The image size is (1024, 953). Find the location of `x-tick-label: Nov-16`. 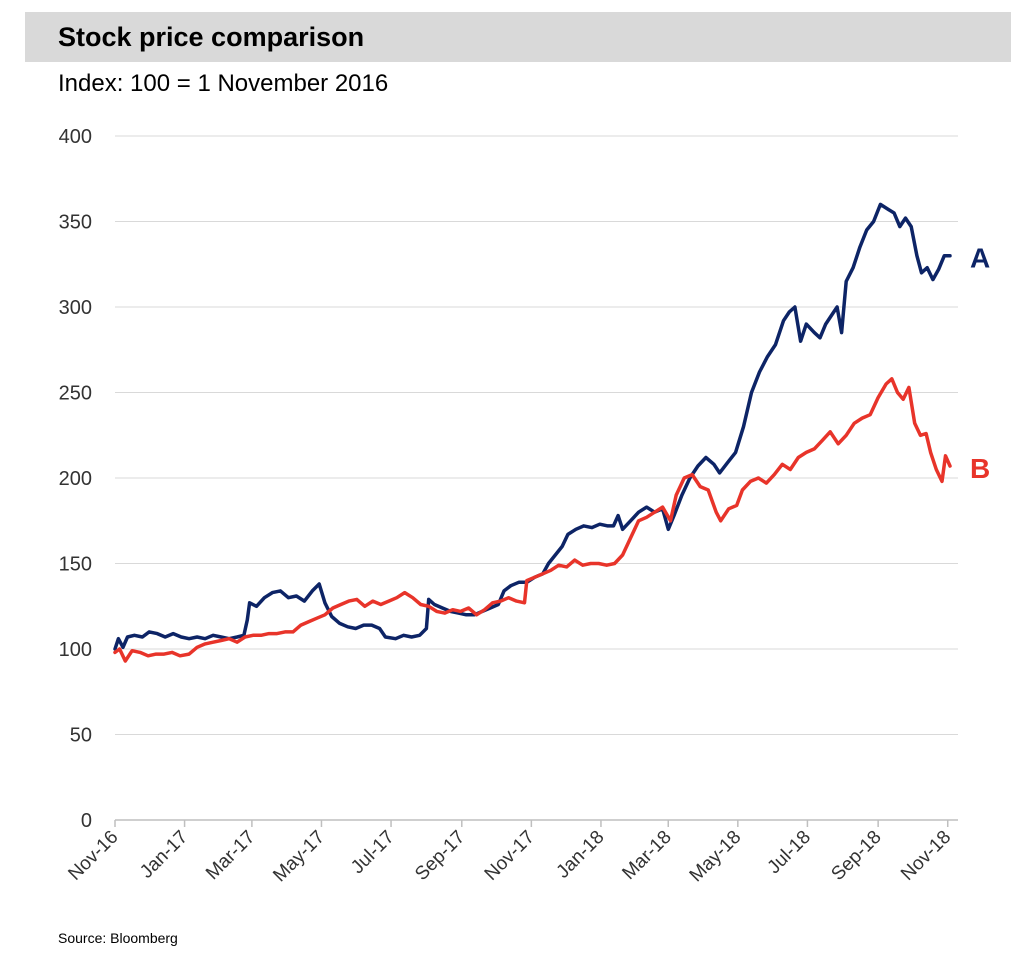

x-tick-label: Nov-16 is located at coordinates (93, 856).